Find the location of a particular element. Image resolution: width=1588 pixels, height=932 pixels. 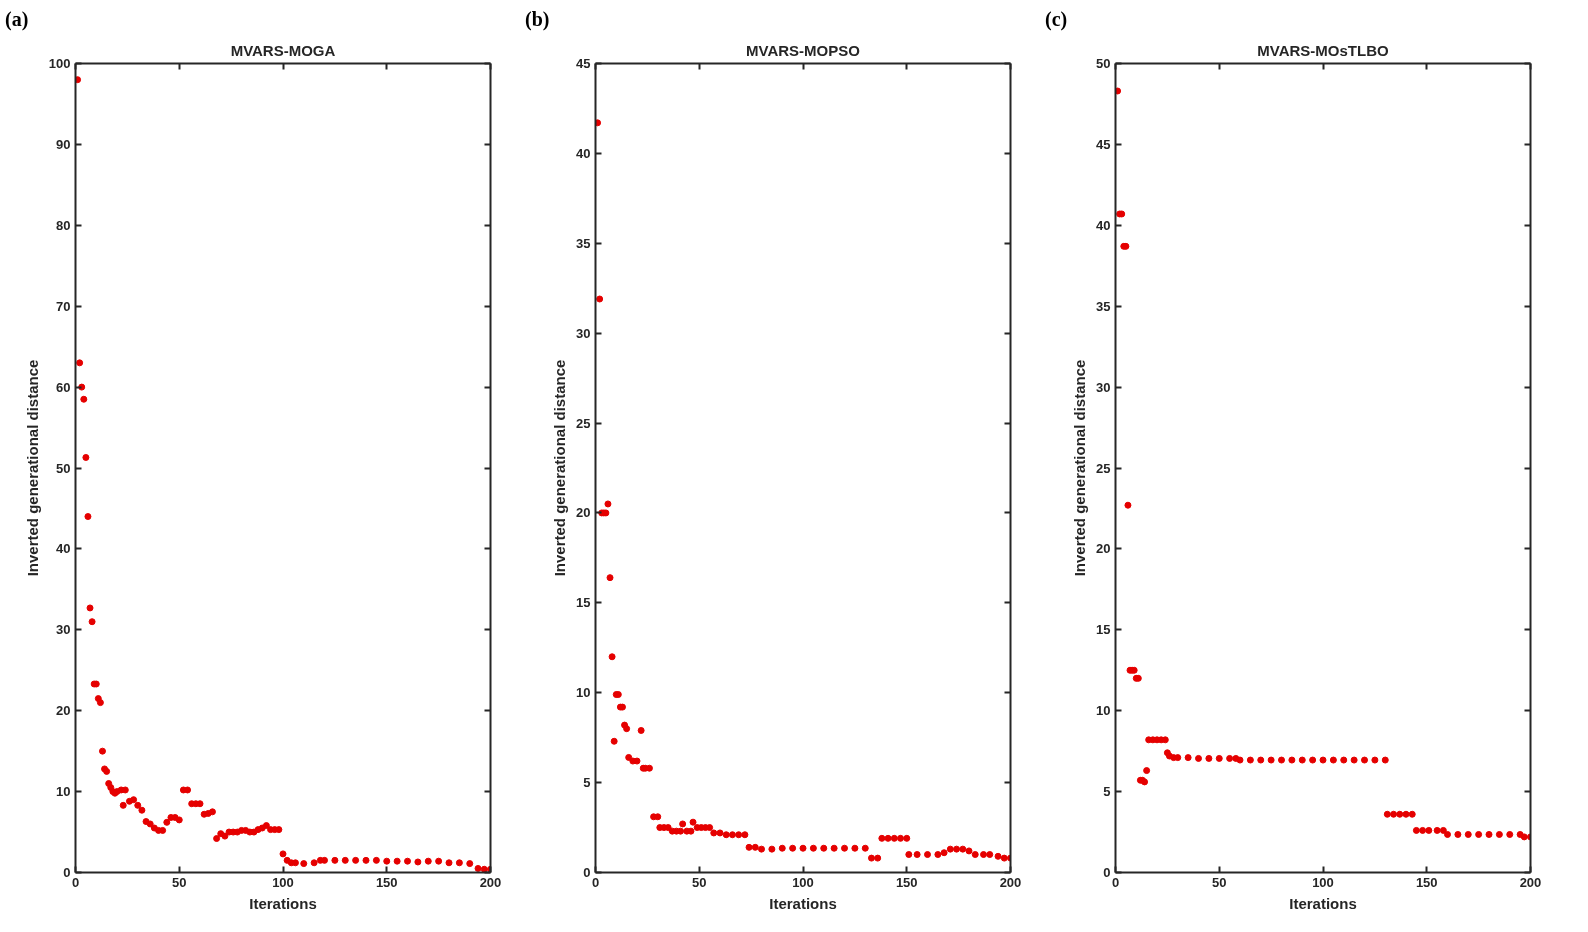

chart-title: MVARS-MOGA is located at coordinates (283, 50).